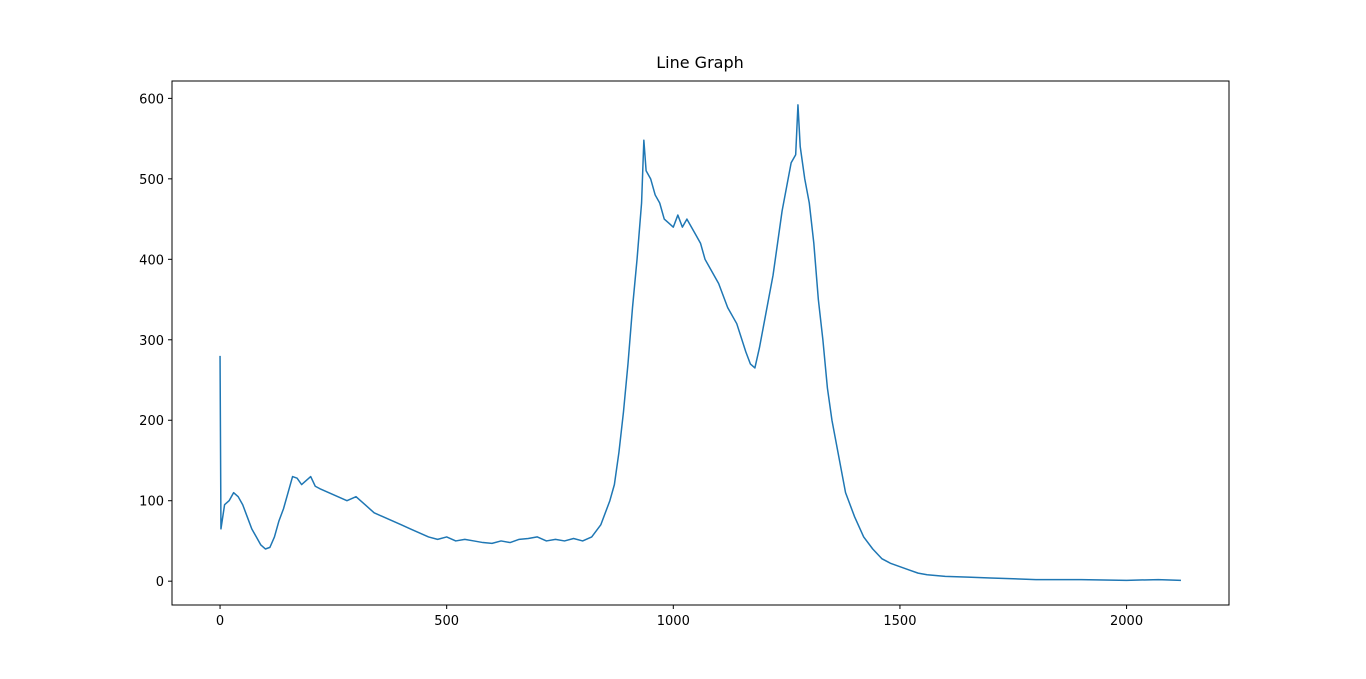  I want to click on x-tick-label: 2000, so click(1126, 621).